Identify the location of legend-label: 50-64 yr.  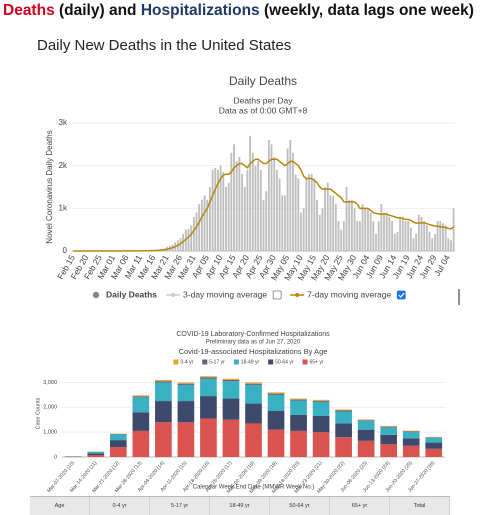
(284, 362).